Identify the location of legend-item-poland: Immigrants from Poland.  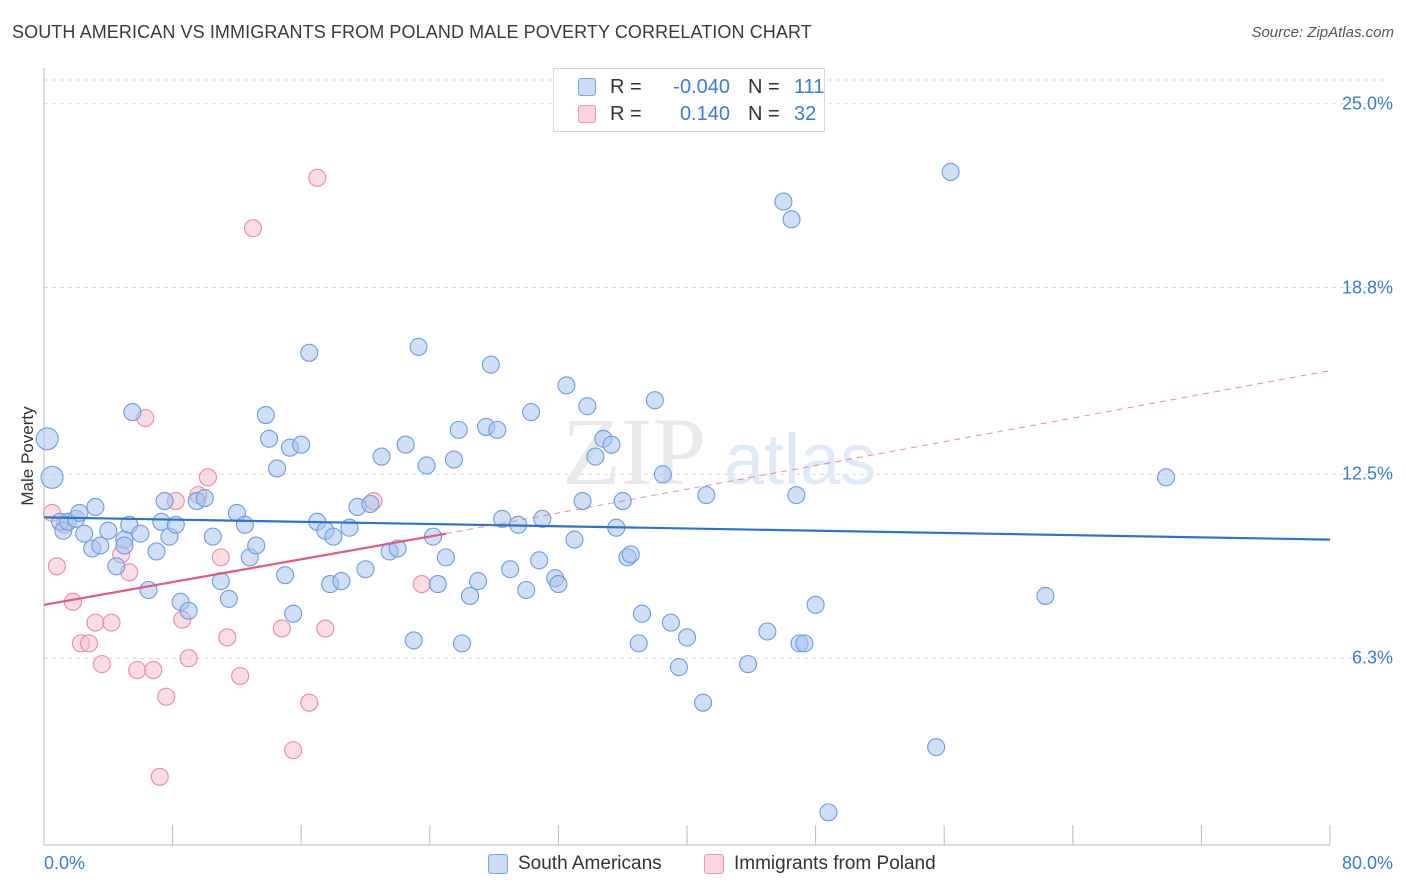
(820, 864).